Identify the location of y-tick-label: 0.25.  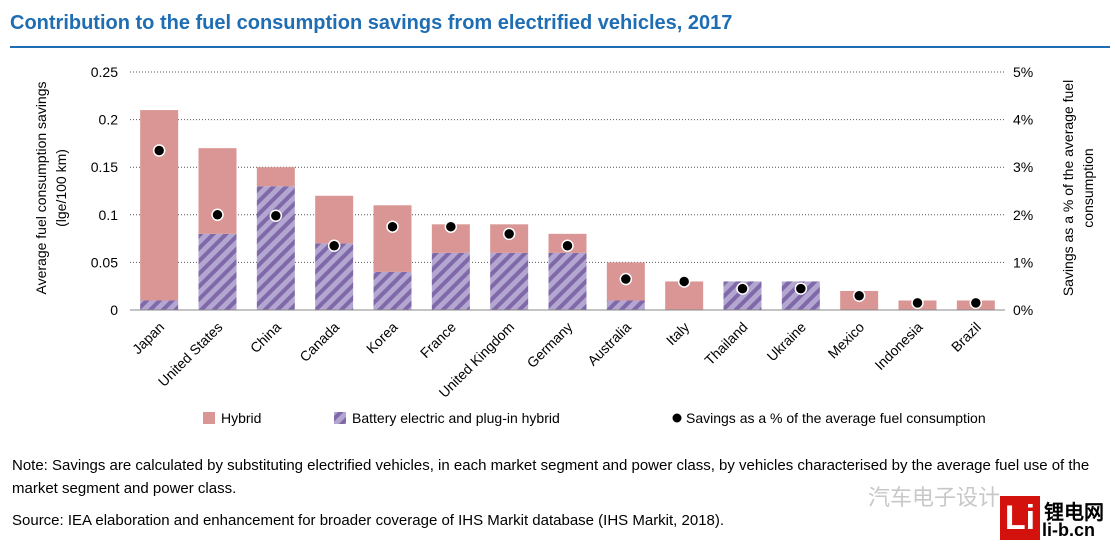
(104, 72).